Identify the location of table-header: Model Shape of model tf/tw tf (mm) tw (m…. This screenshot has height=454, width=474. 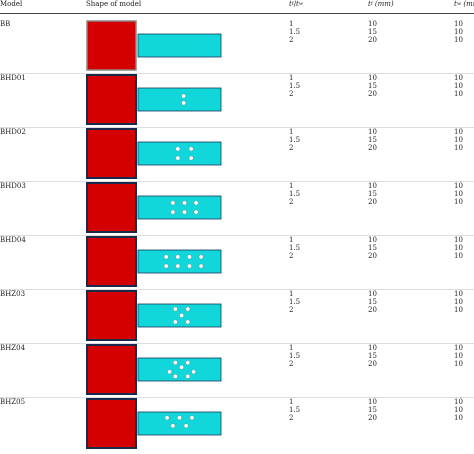
(237, 6).